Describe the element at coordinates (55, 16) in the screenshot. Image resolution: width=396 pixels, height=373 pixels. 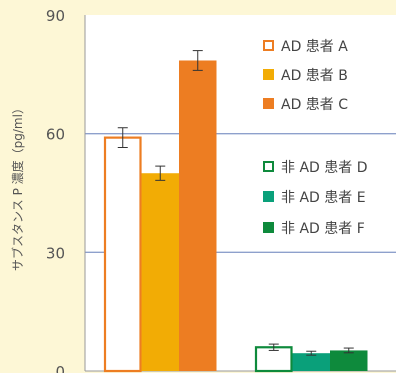
I see `y-tick-label: 90` at that location.